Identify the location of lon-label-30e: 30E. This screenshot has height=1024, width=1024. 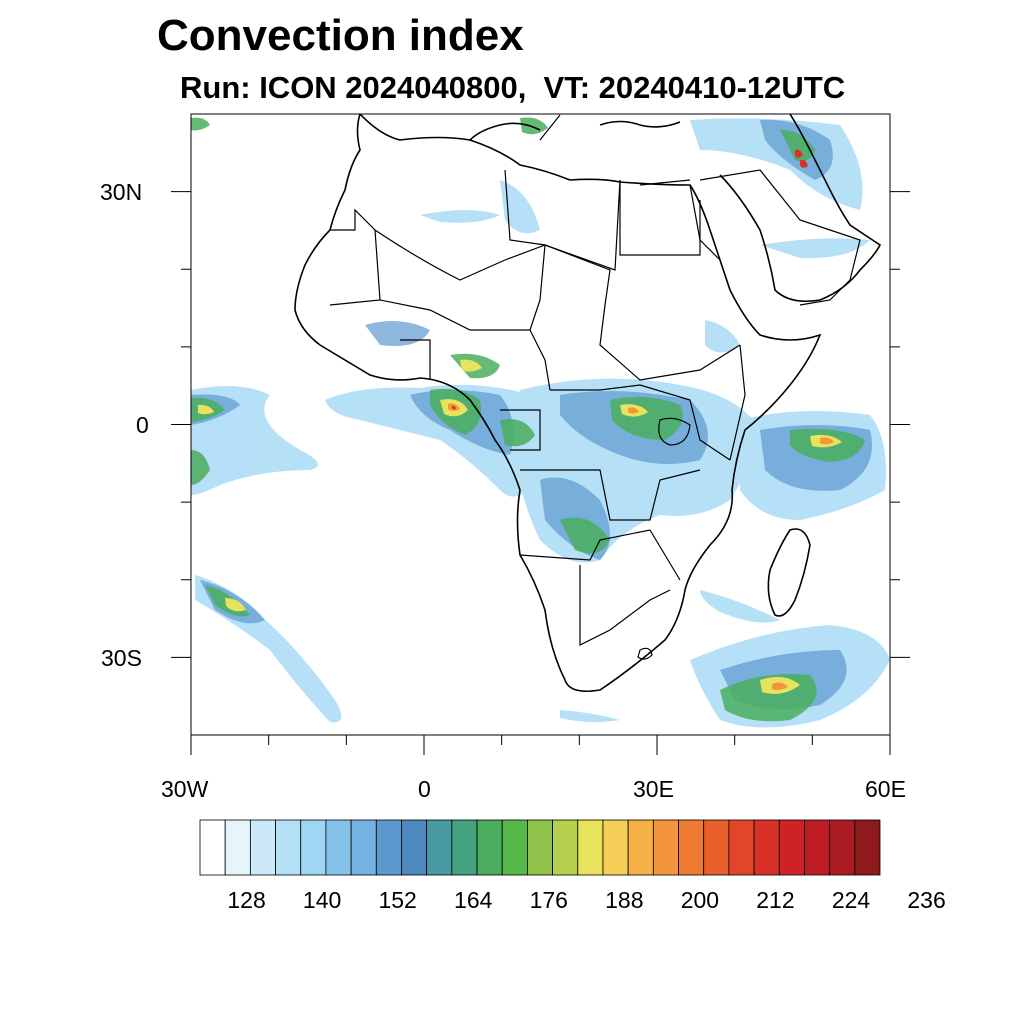
(653, 789).